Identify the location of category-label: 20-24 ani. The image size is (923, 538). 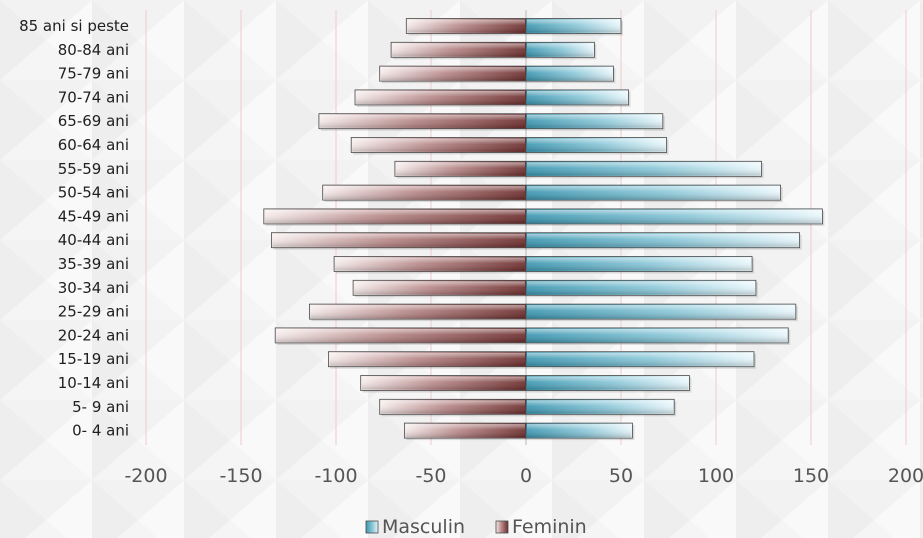
(93, 335).